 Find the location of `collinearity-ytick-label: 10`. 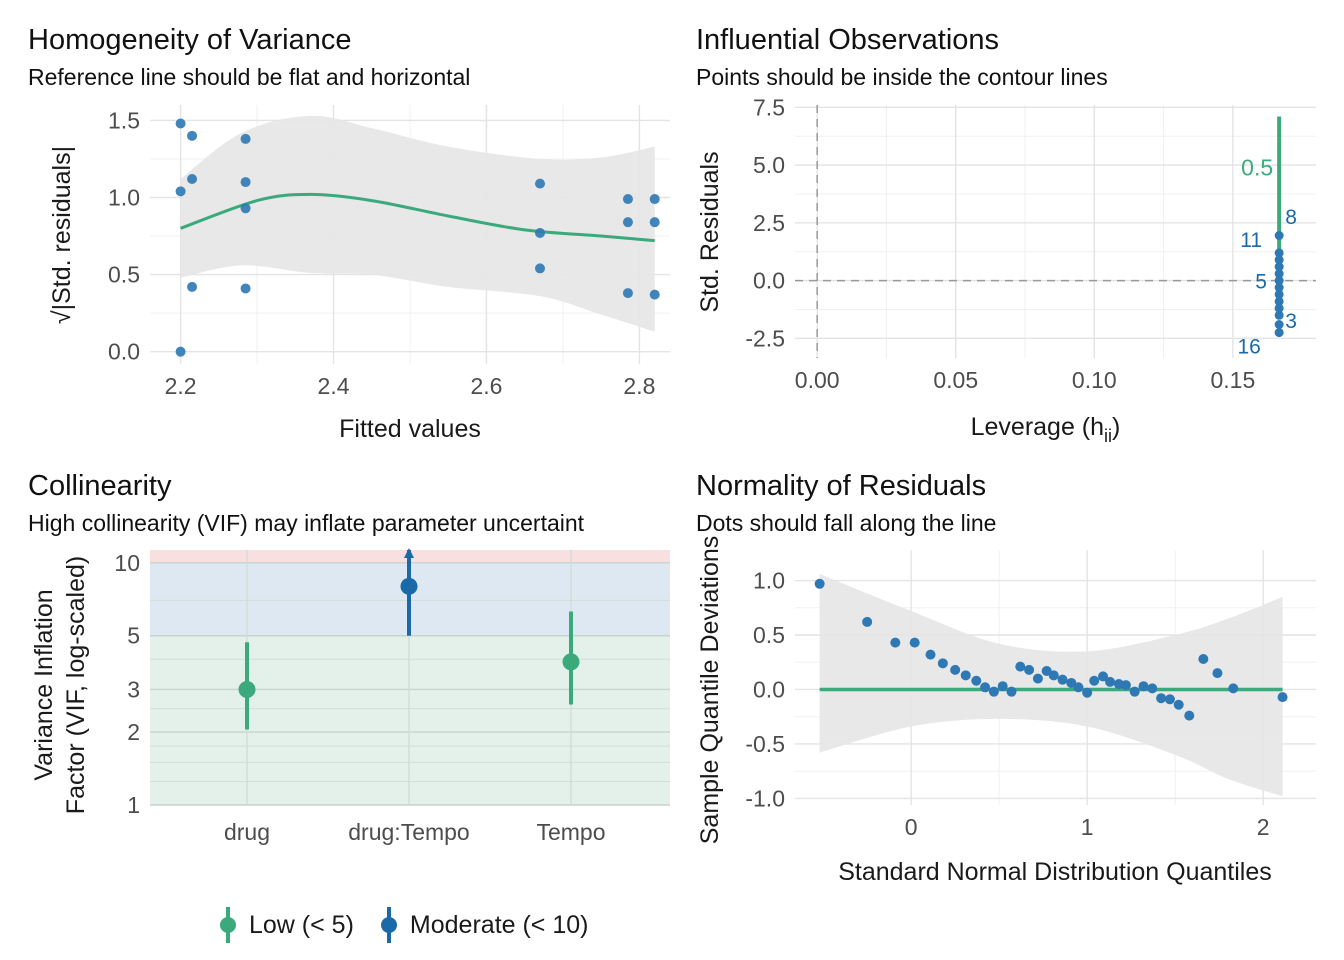

collinearity-ytick-label: 10 is located at coordinates (127, 563).